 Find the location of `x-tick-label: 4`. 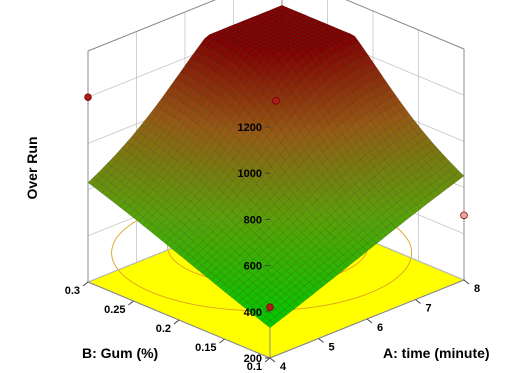

x-tick-label: 4 is located at coordinates (283, 367).